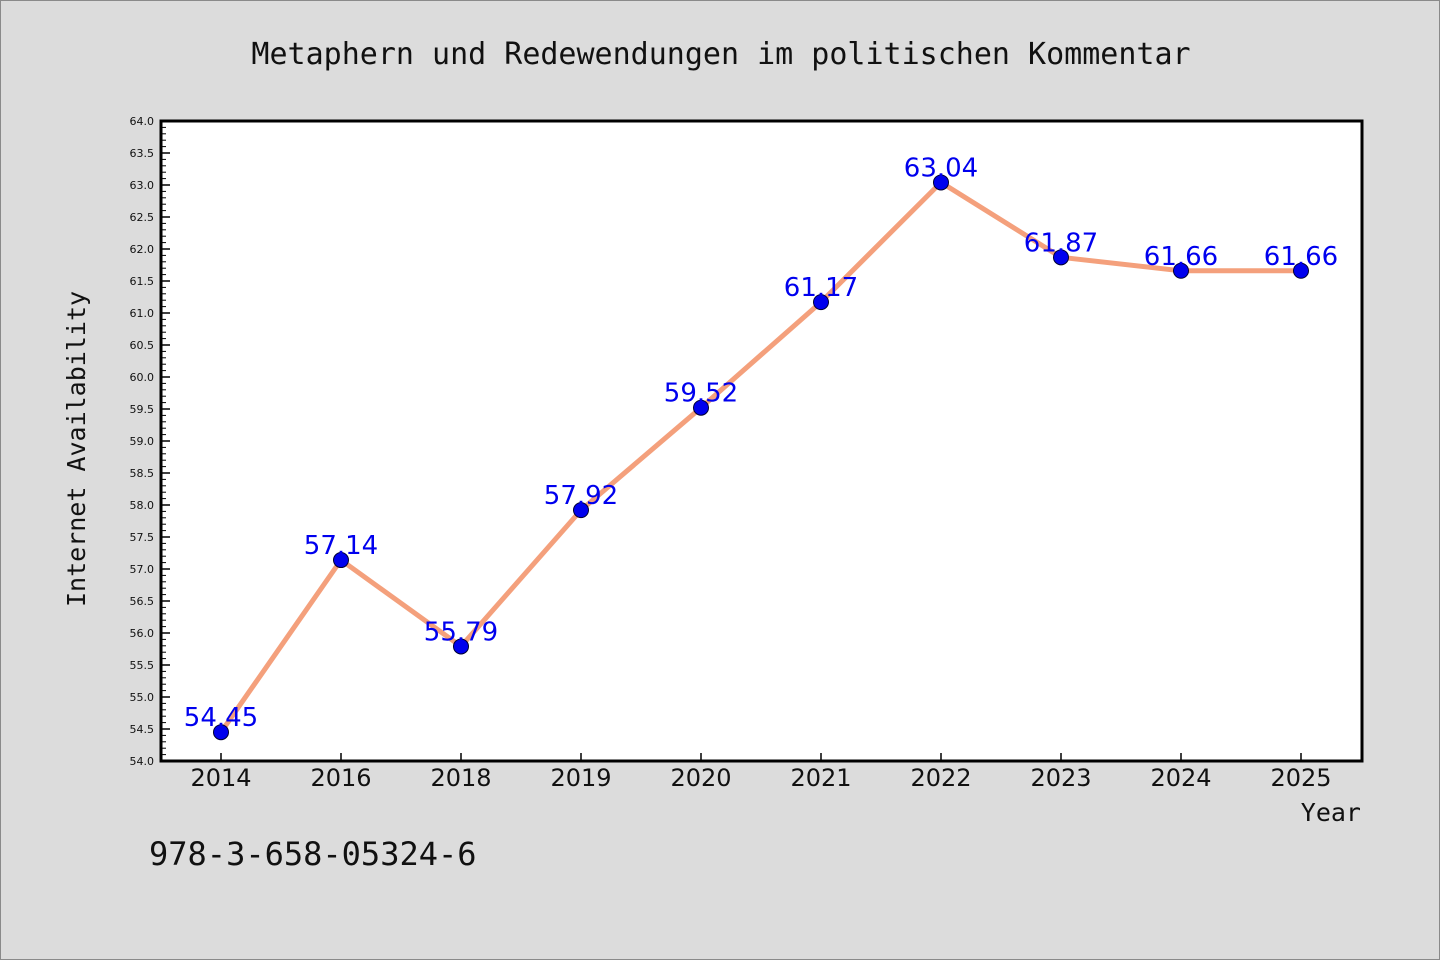 Image resolution: width=1440 pixels, height=960 pixels. What do you see at coordinates (1180, 778) in the screenshot?
I see `x-tick-label: 2024` at bounding box center [1180, 778].